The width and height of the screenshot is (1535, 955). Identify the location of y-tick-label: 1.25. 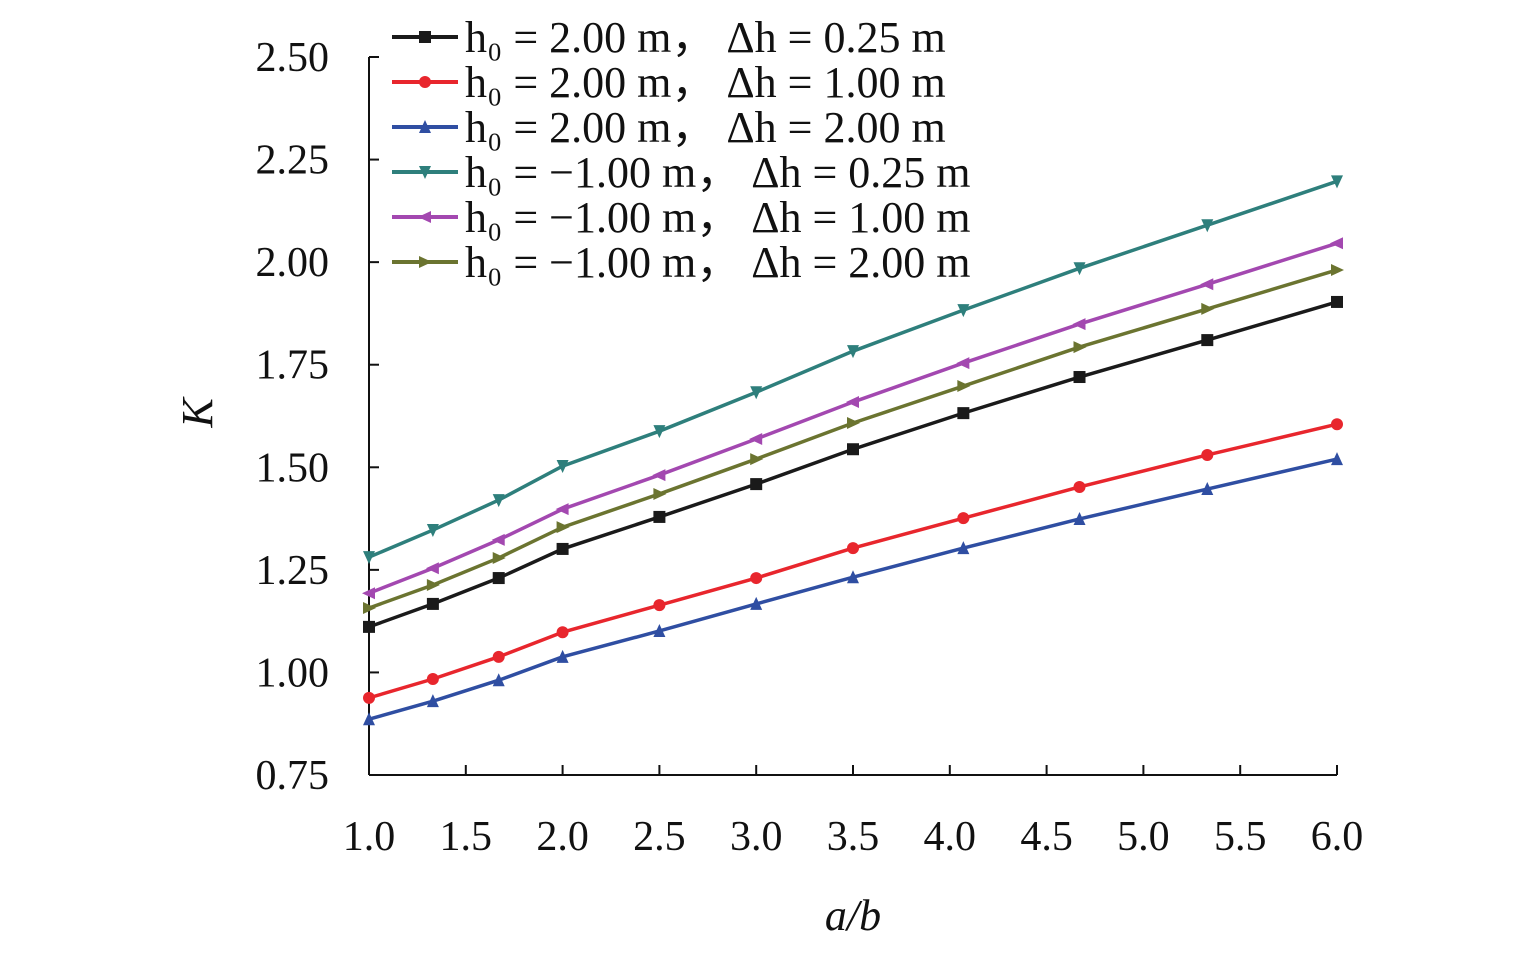
(293, 571).